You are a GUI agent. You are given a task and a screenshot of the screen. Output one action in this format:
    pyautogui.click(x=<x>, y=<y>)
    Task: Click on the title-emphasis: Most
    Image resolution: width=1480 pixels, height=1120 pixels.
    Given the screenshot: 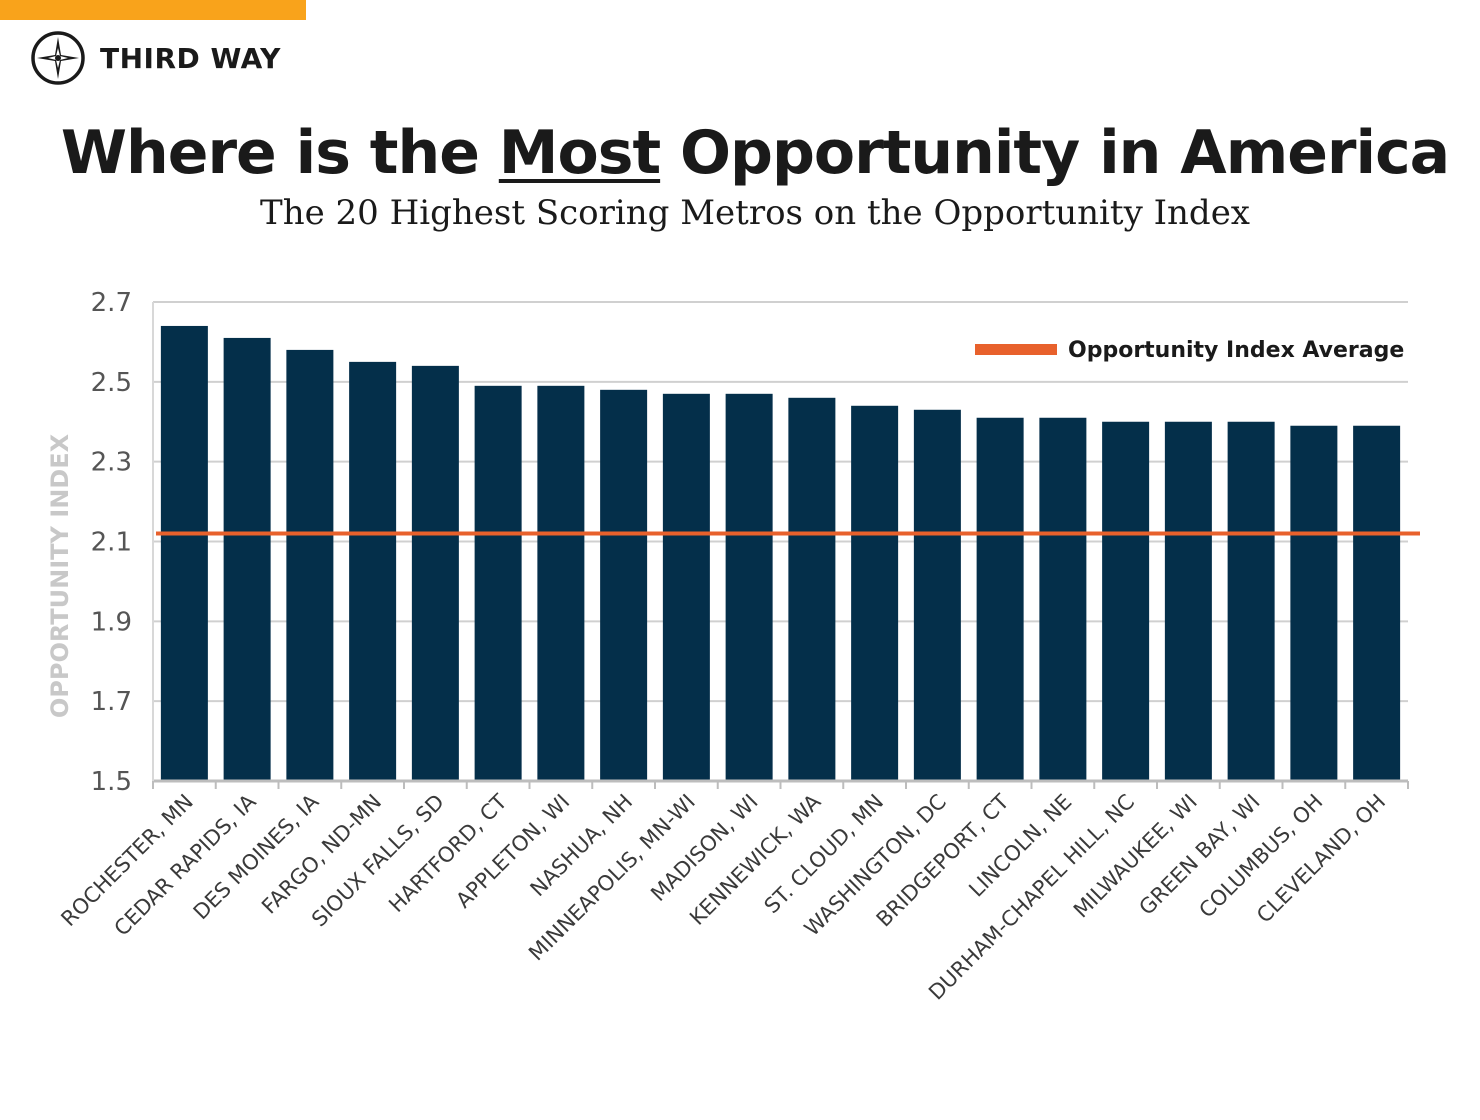 What is the action you would take?
    pyautogui.click(x=579, y=153)
    